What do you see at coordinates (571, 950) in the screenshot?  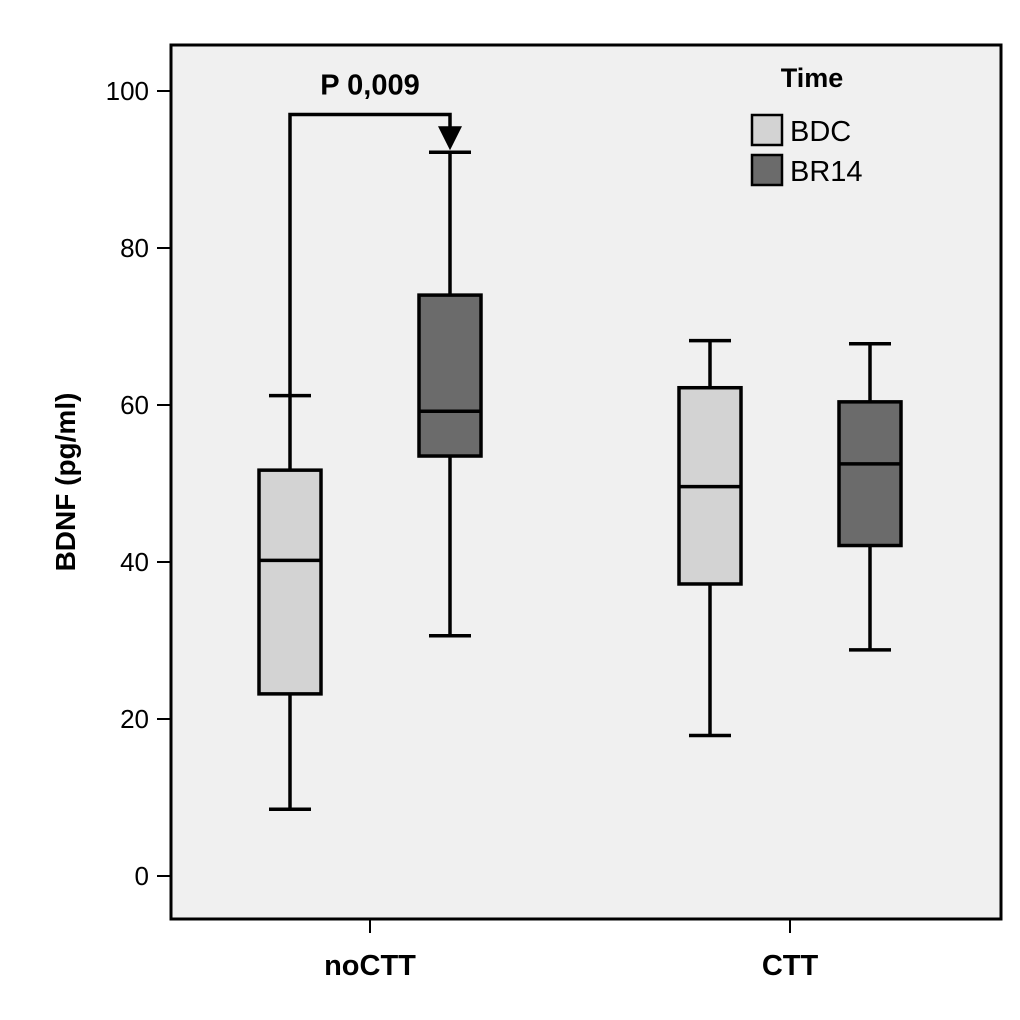 I see `x-axis: noCTT CTT` at bounding box center [571, 950].